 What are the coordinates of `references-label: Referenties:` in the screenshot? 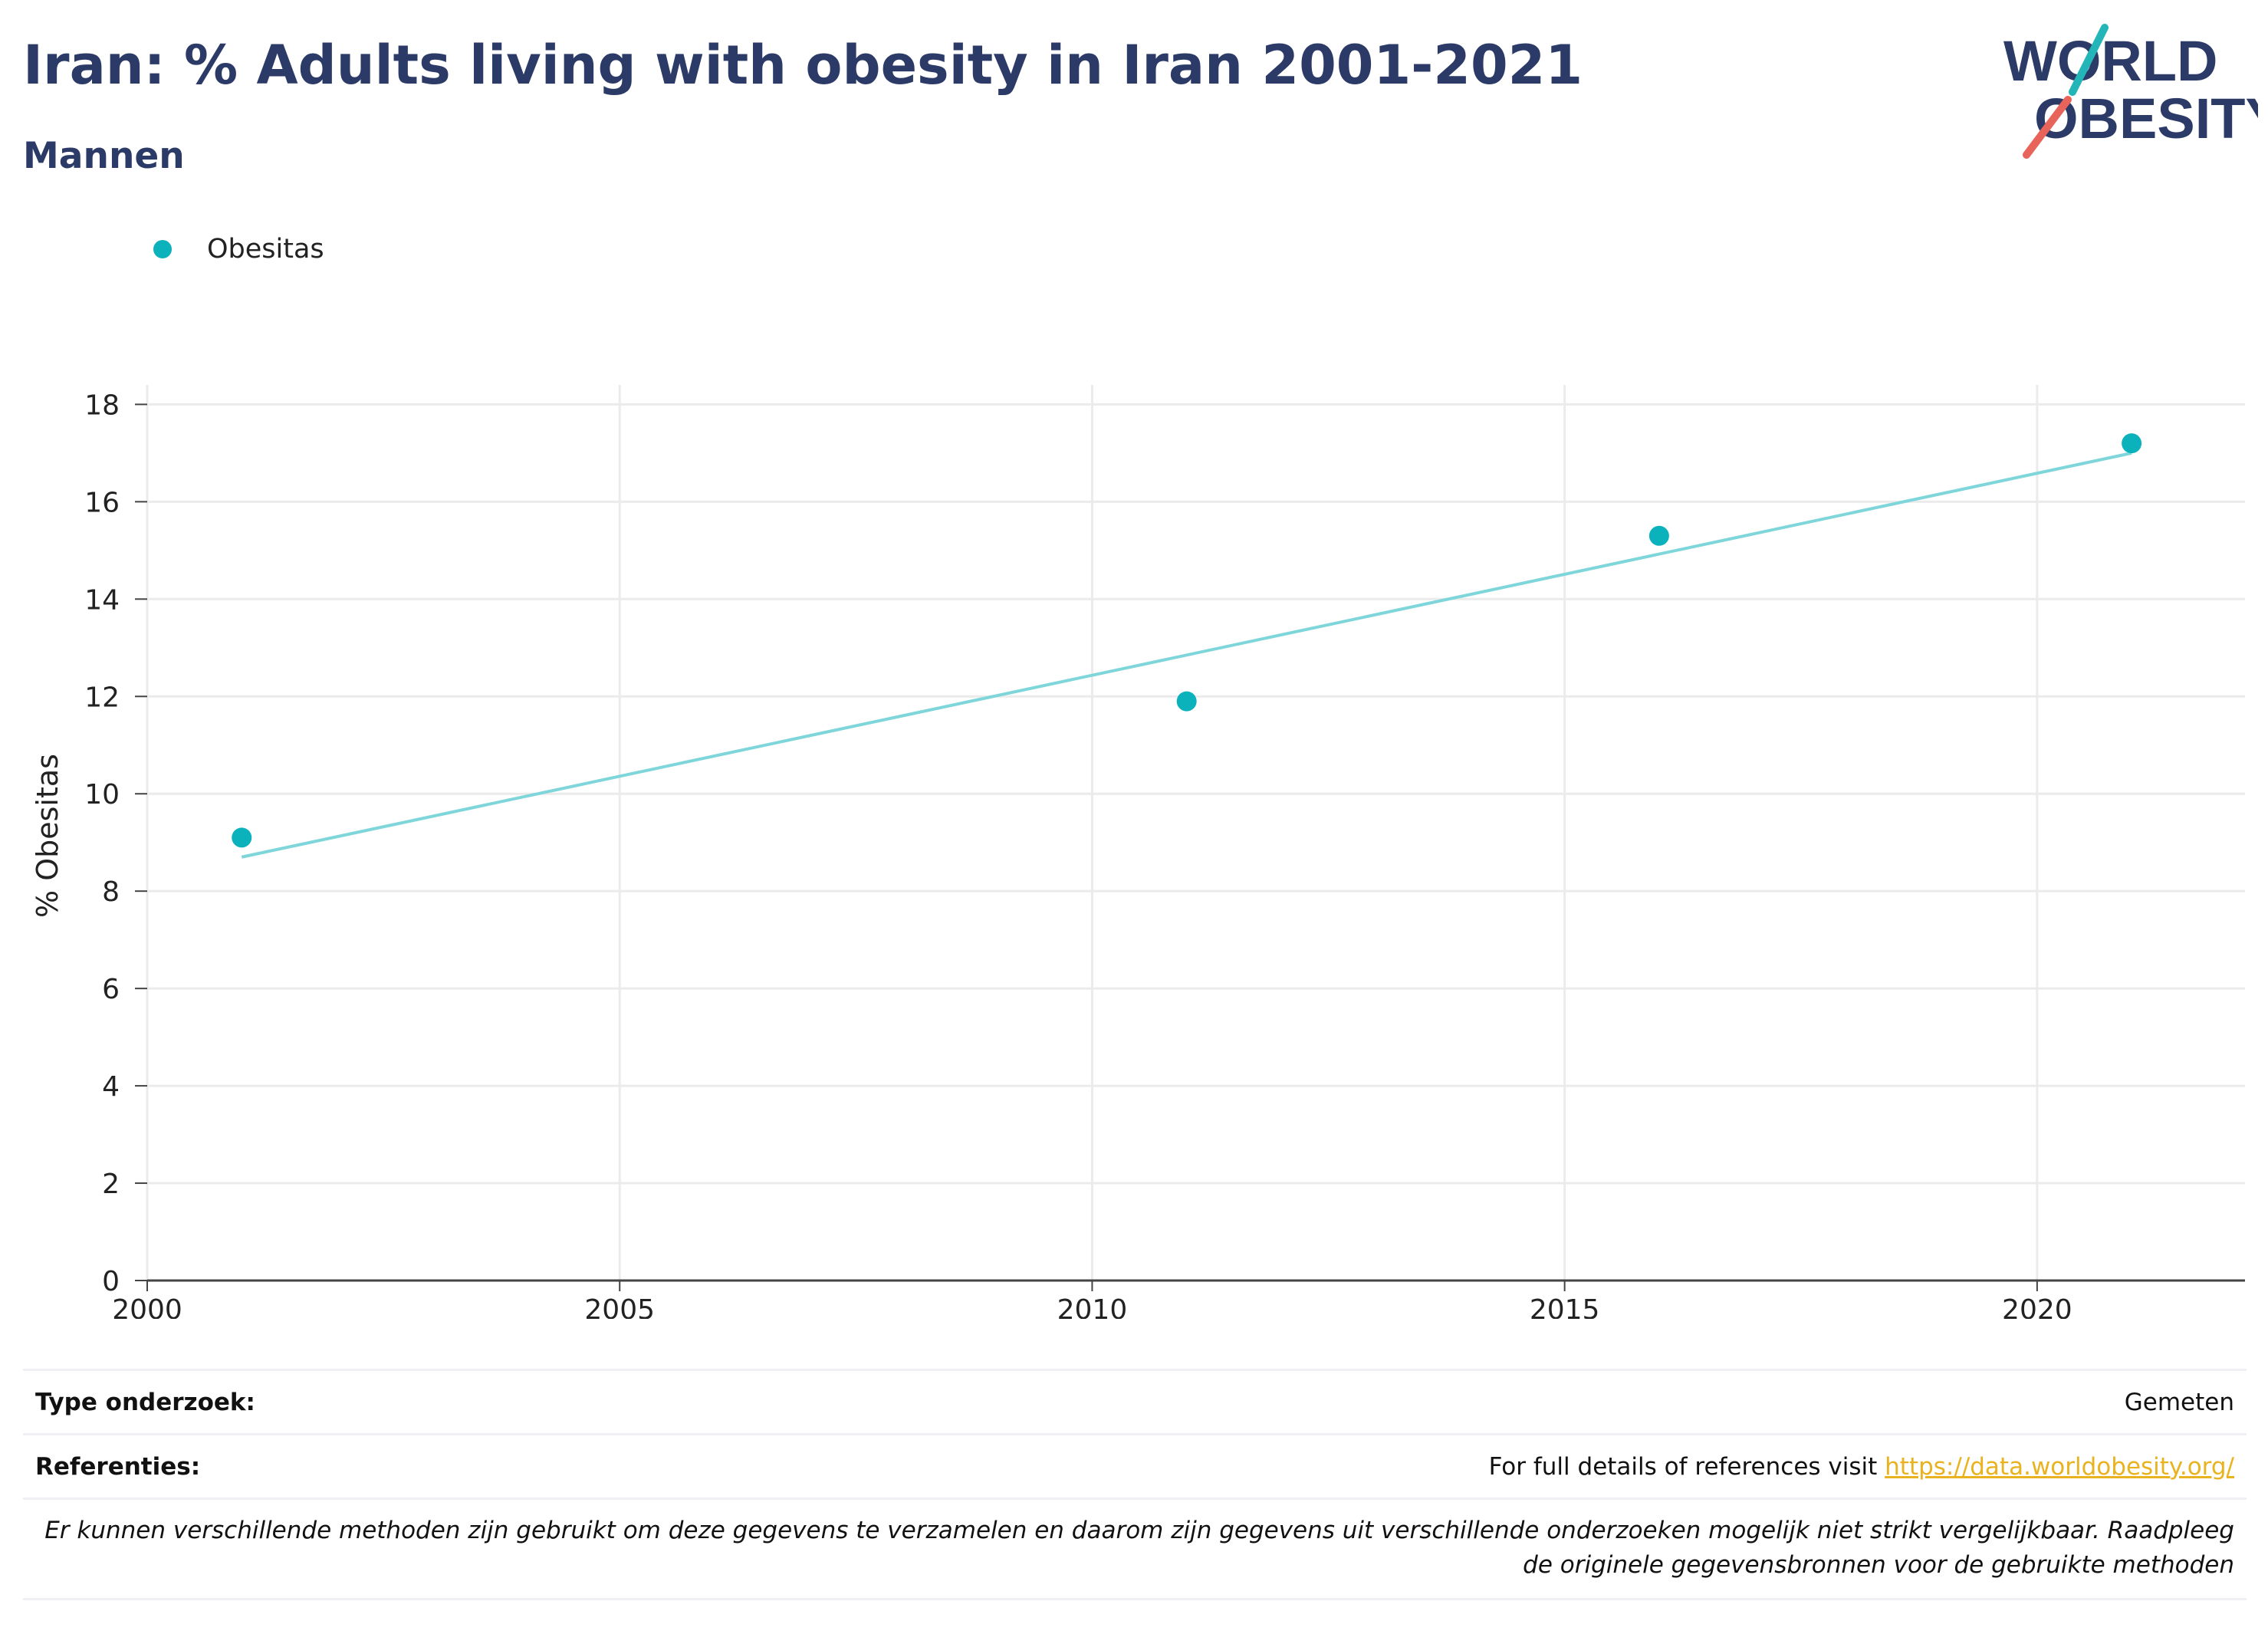 It's located at (118, 1467).